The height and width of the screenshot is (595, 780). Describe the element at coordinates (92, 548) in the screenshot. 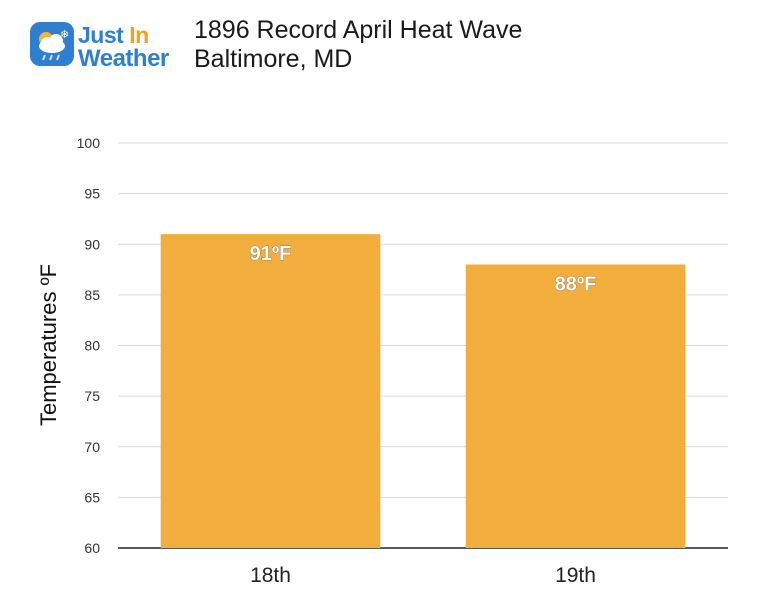

I see `y-tick-label: 60` at that location.